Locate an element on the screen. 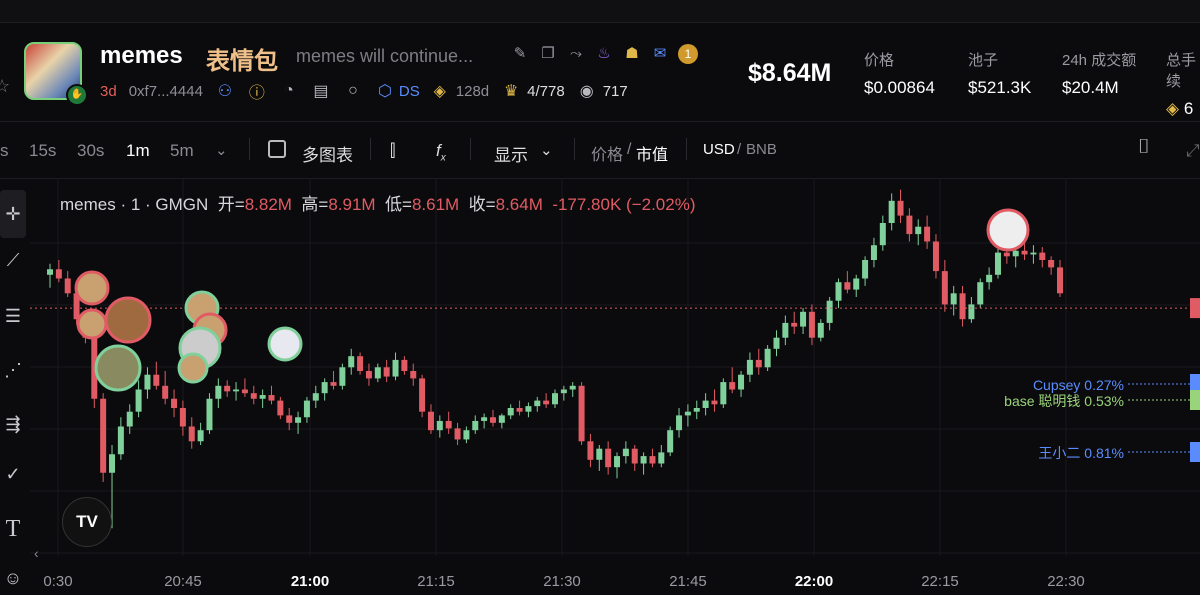 The height and width of the screenshot is (595, 1200). slash-text: / is located at coordinates (629, 149).